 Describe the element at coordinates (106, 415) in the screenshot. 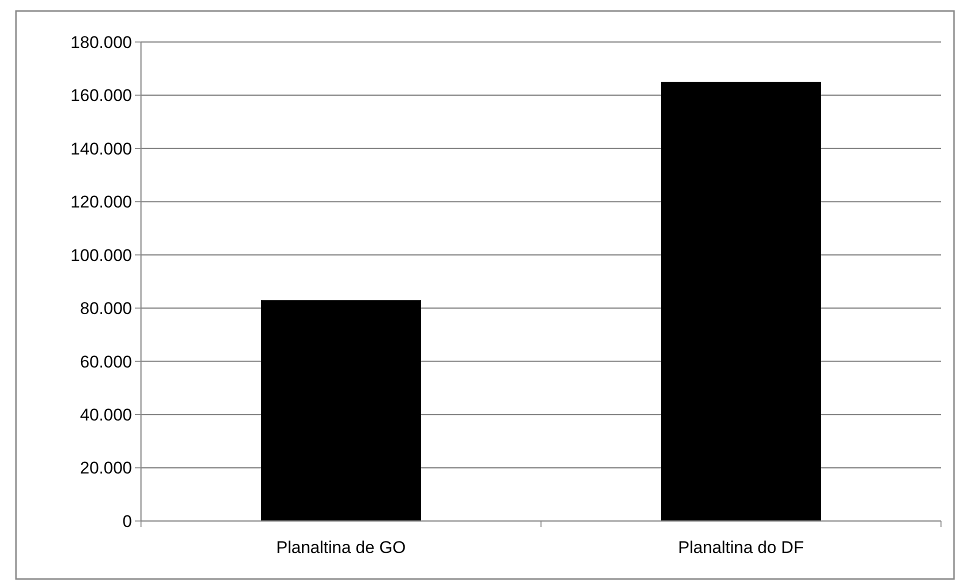

I see `y-tick-label: 40.000` at that location.